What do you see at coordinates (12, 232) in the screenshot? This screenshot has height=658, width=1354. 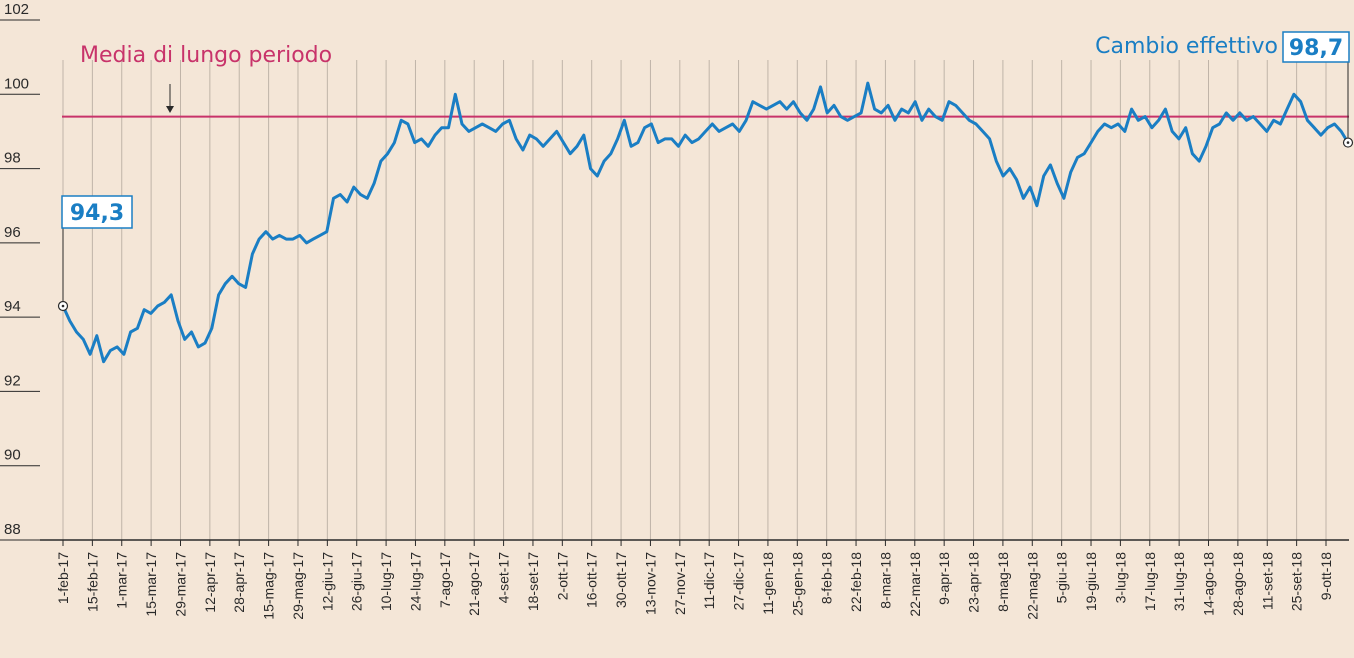 I see `y-tick-label: 96` at bounding box center [12, 232].